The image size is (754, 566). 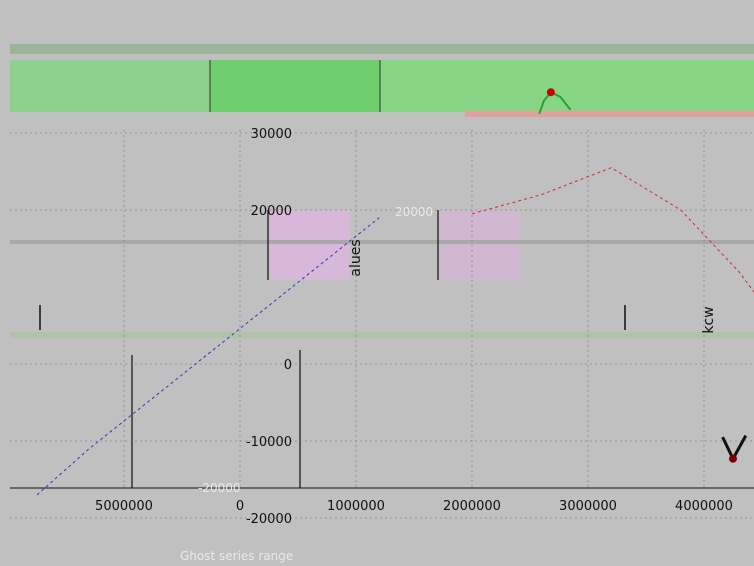 What do you see at coordinates (271, 211) in the screenshot?
I see `y-tick-label: 20000` at bounding box center [271, 211].